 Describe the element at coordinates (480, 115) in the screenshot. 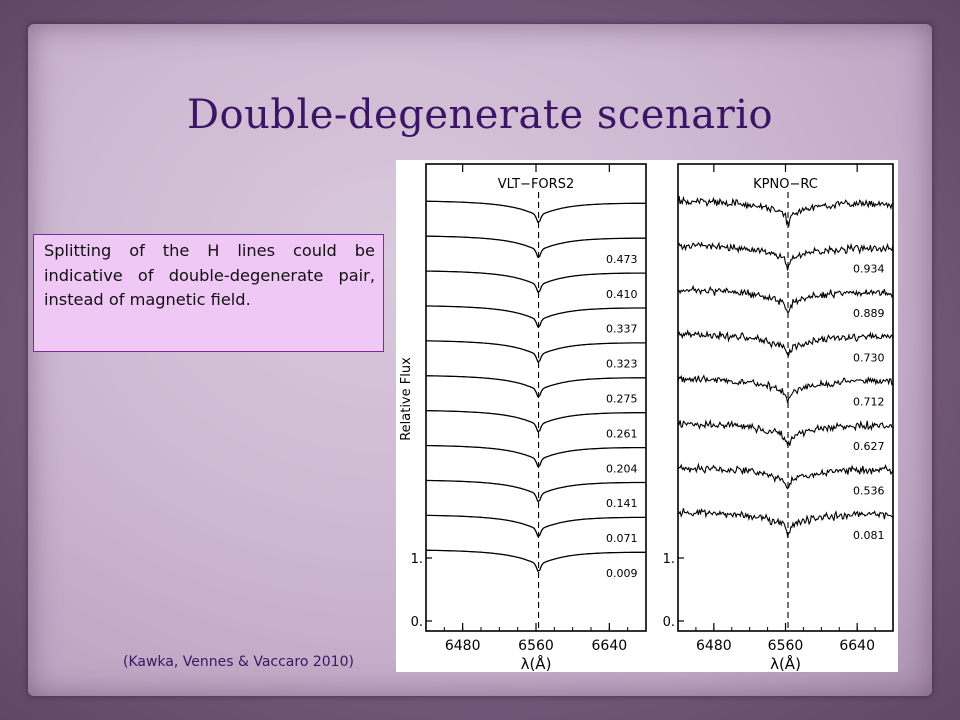

I see `slide-title: Double-degenerate scenario` at that location.